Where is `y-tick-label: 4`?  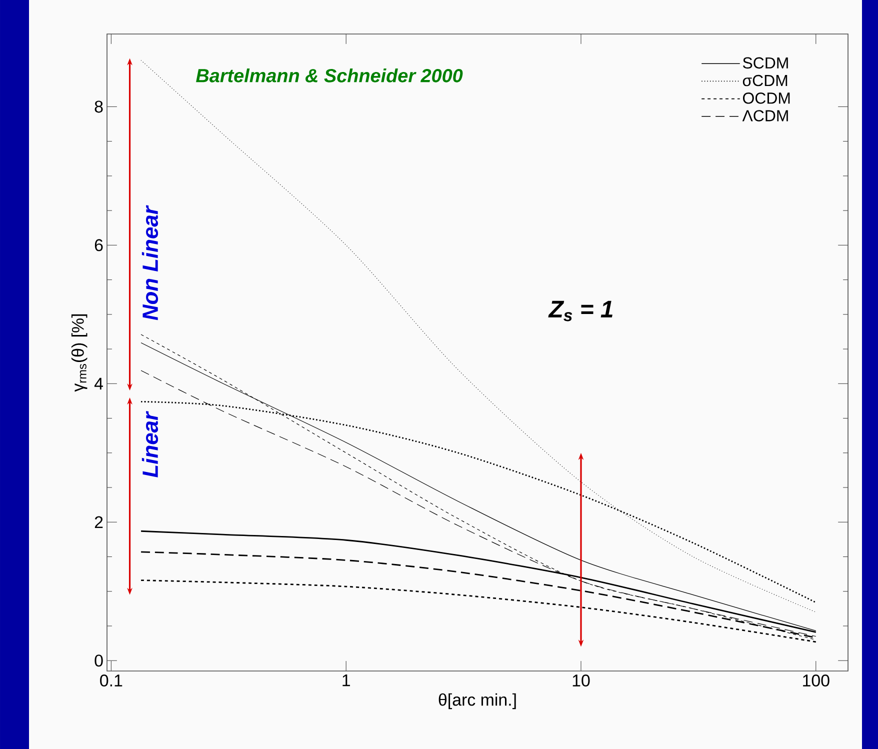 y-tick-label: 4 is located at coordinates (98, 384).